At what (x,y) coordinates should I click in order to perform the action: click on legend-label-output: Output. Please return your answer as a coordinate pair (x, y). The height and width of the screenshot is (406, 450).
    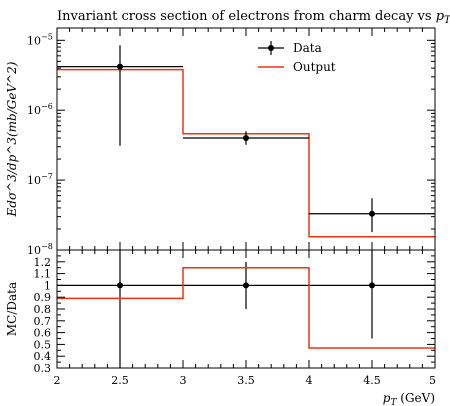
    Looking at the image, I should click on (314, 67).